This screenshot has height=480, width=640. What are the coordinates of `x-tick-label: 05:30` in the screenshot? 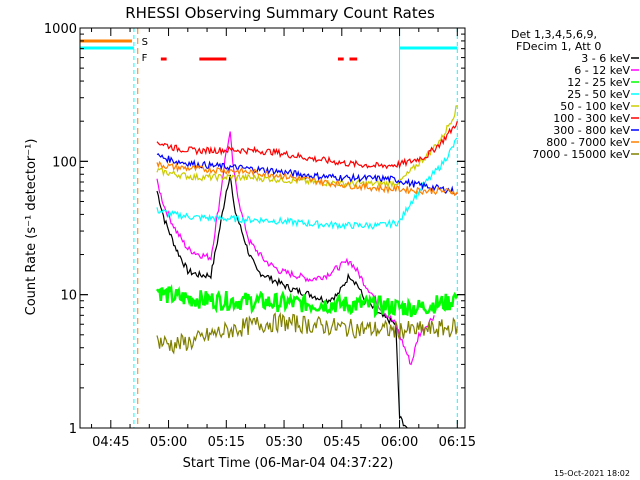 It's located at (283, 442).